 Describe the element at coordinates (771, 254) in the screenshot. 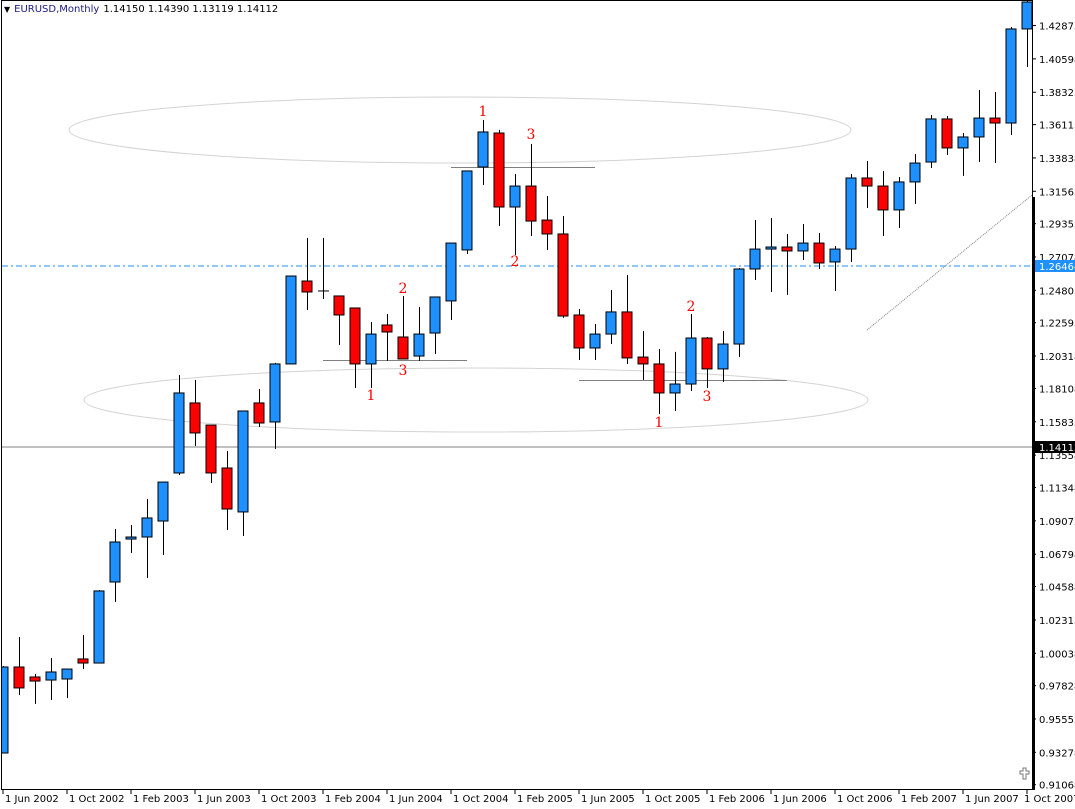

I see `candle-jun-2006` at that location.